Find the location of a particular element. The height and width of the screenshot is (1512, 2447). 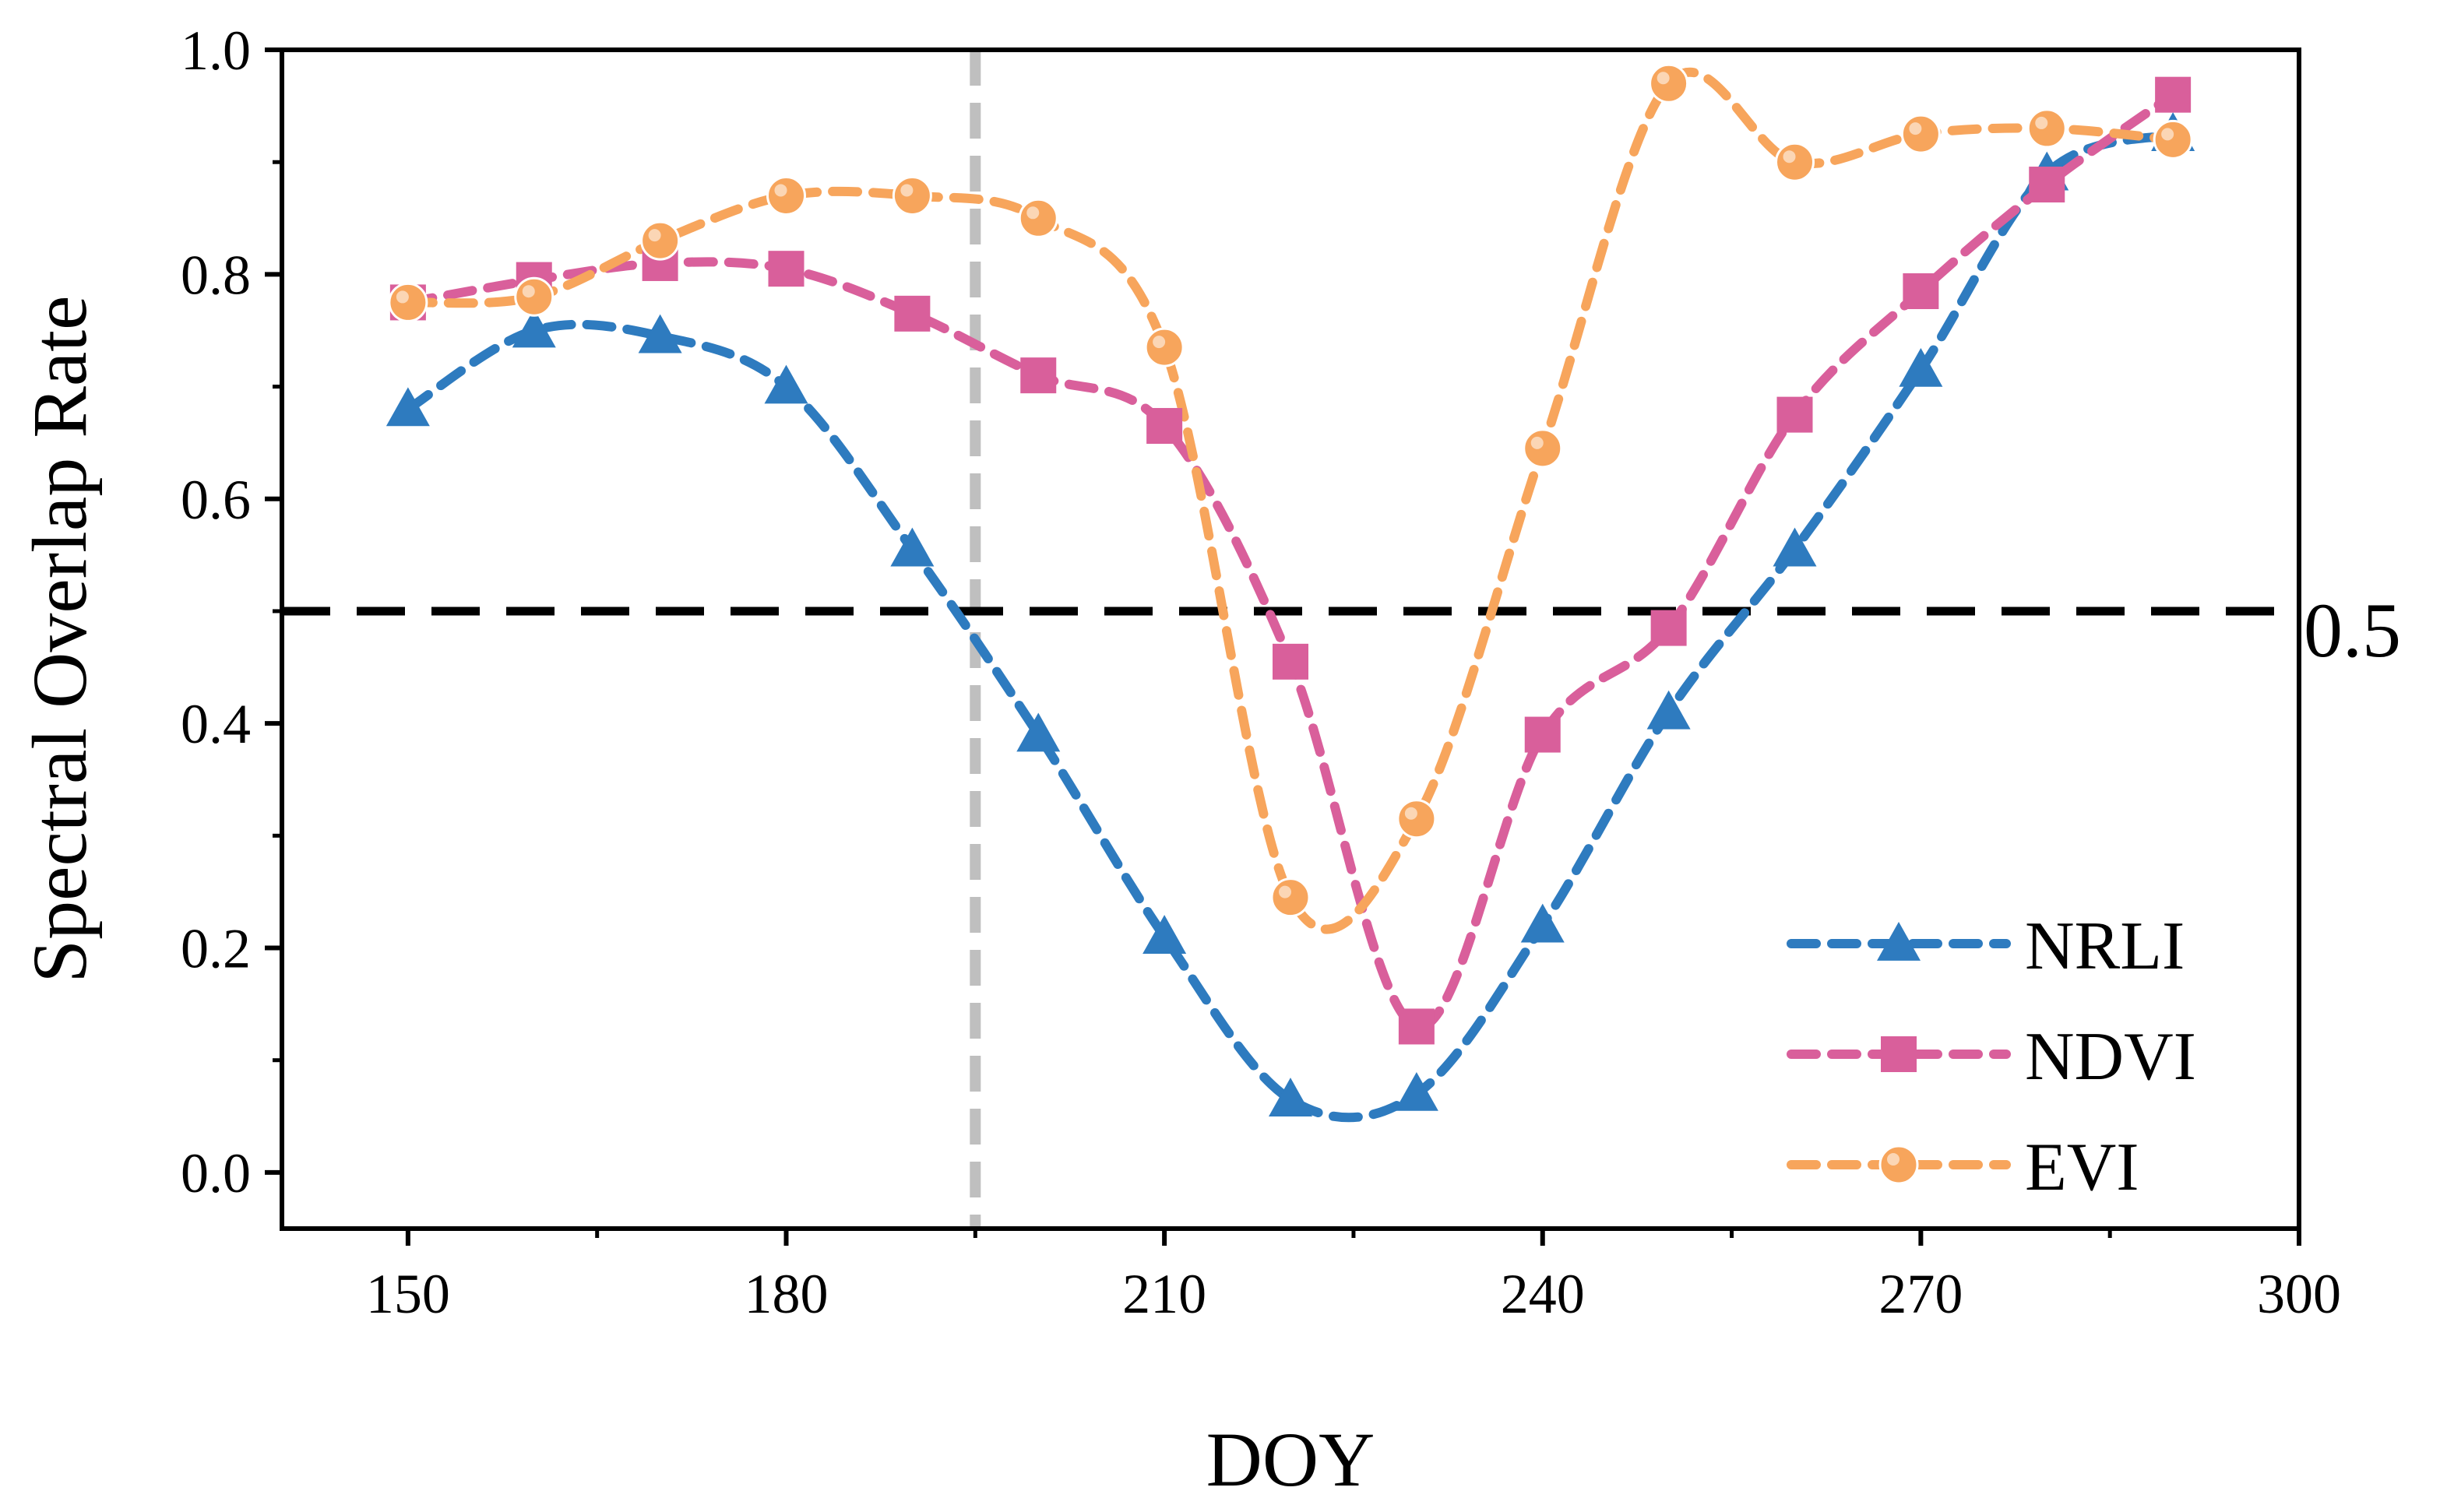

x-tick-label-270: 270 is located at coordinates (1920, 1294).